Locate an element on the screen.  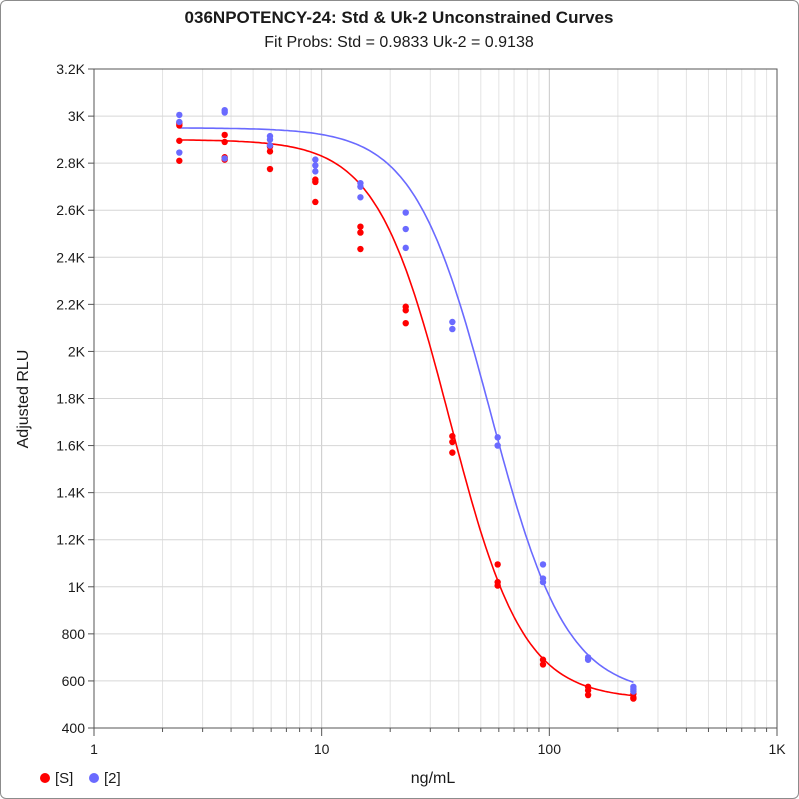
y-tick-label: 1.8K is located at coordinates (70, 399).